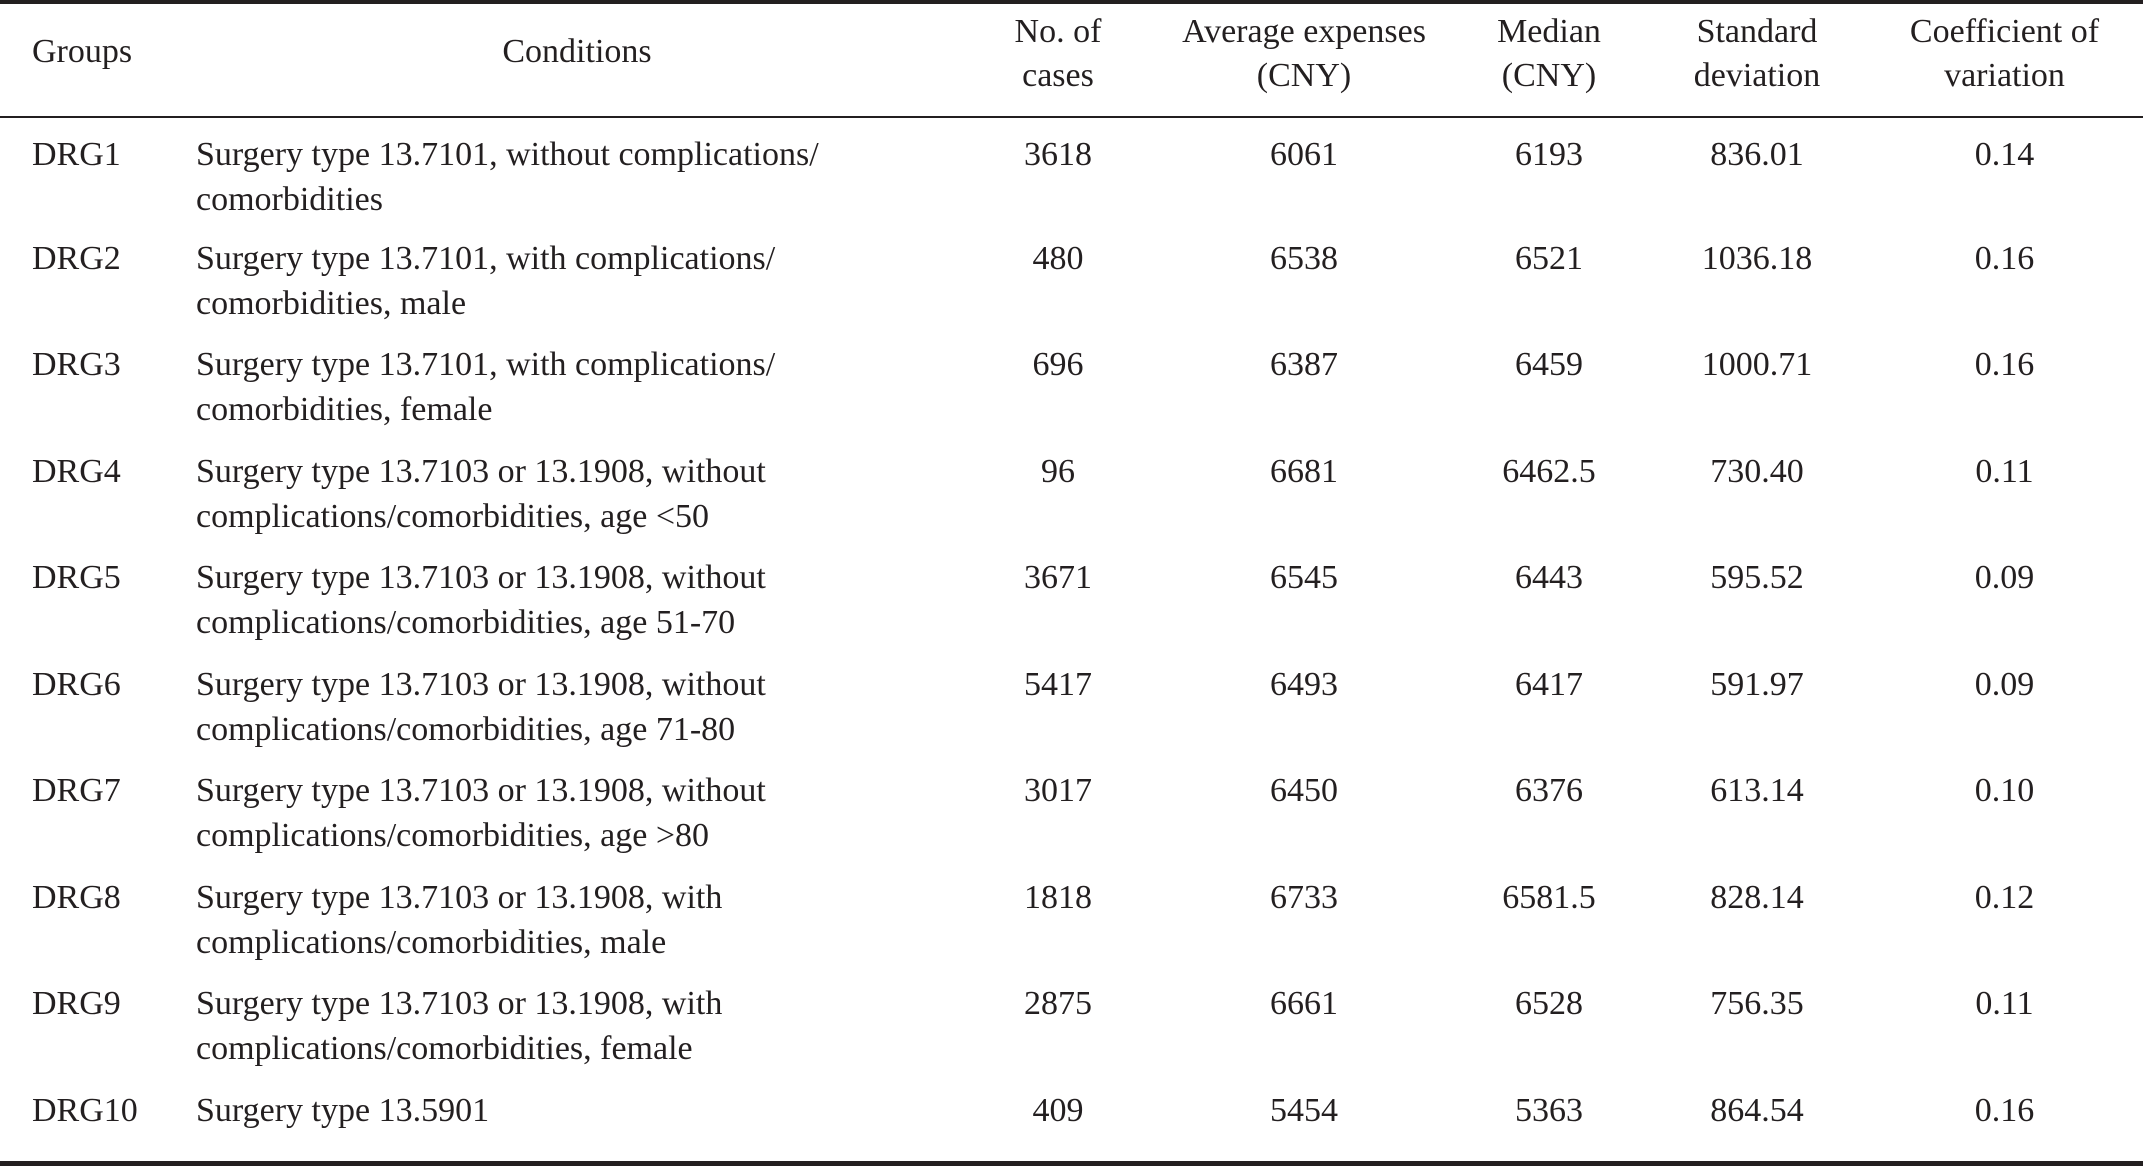 This screenshot has height=1166, width=2143. I want to click on cell-group: DRG2, so click(76, 258).